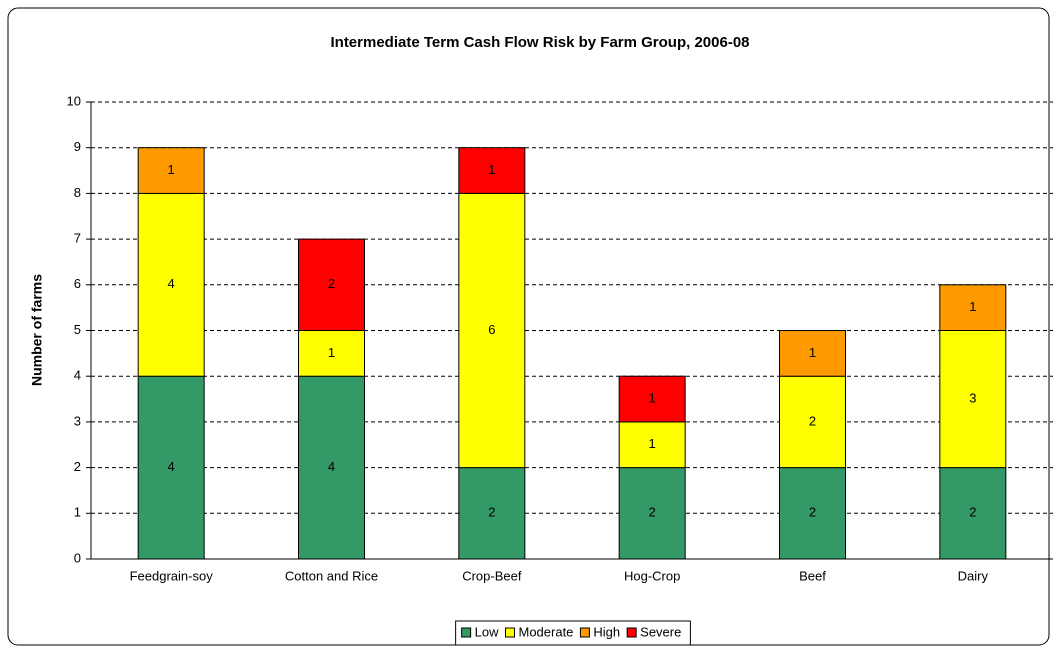 The width and height of the screenshot is (1058, 652). I want to click on x-tick-label: Crop-Beef, so click(492, 575).